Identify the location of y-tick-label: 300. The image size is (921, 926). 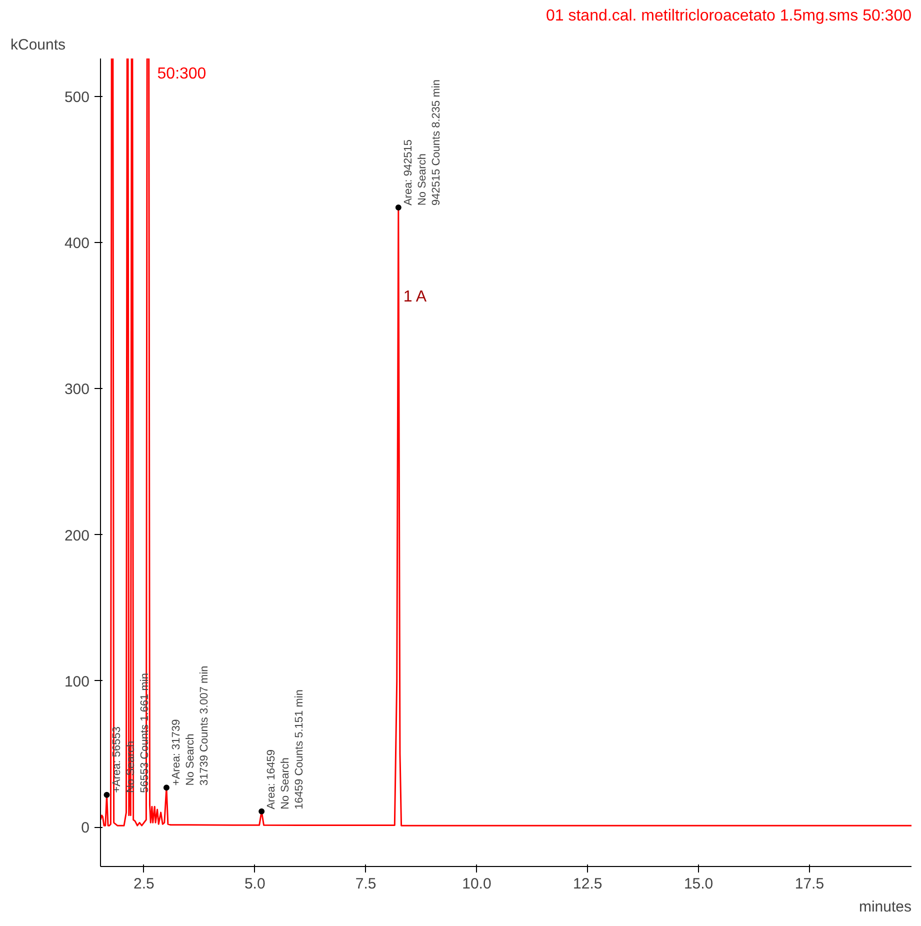
(77, 389).